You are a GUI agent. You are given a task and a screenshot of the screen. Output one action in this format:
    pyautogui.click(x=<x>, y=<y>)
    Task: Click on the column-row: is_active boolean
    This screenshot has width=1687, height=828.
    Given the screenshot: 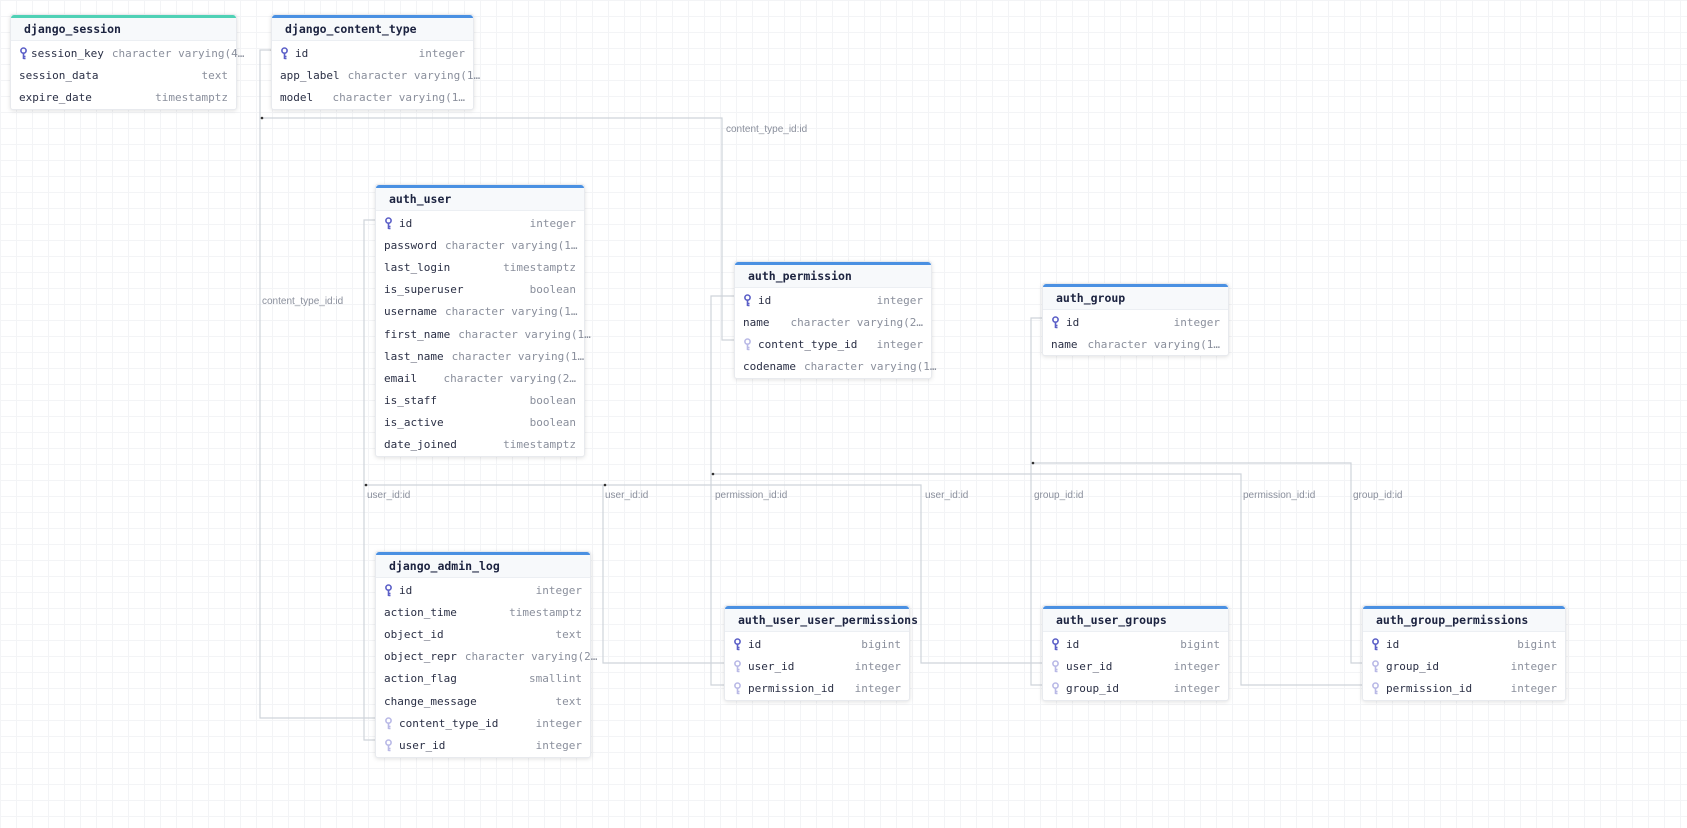 What is the action you would take?
    pyautogui.click(x=480, y=423)
    